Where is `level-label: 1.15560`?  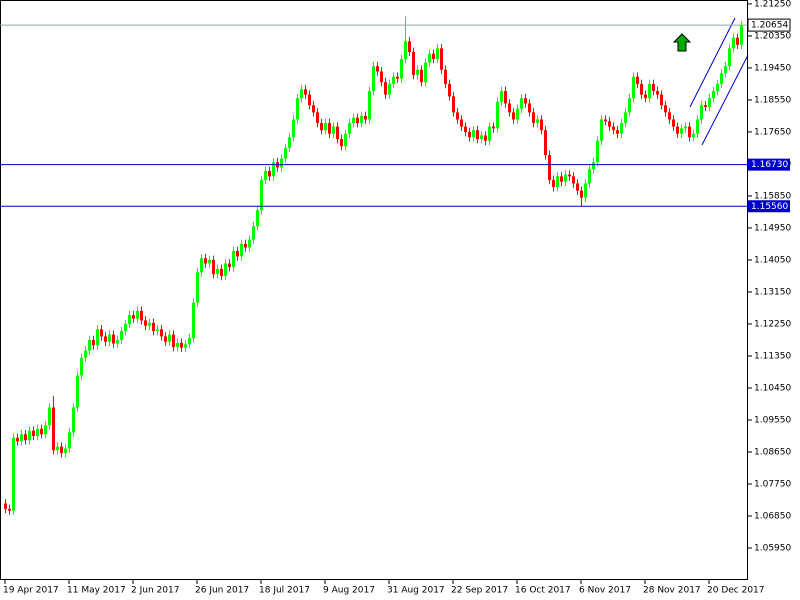 level-label: 1.15560 is located at coordinates (769, 207).